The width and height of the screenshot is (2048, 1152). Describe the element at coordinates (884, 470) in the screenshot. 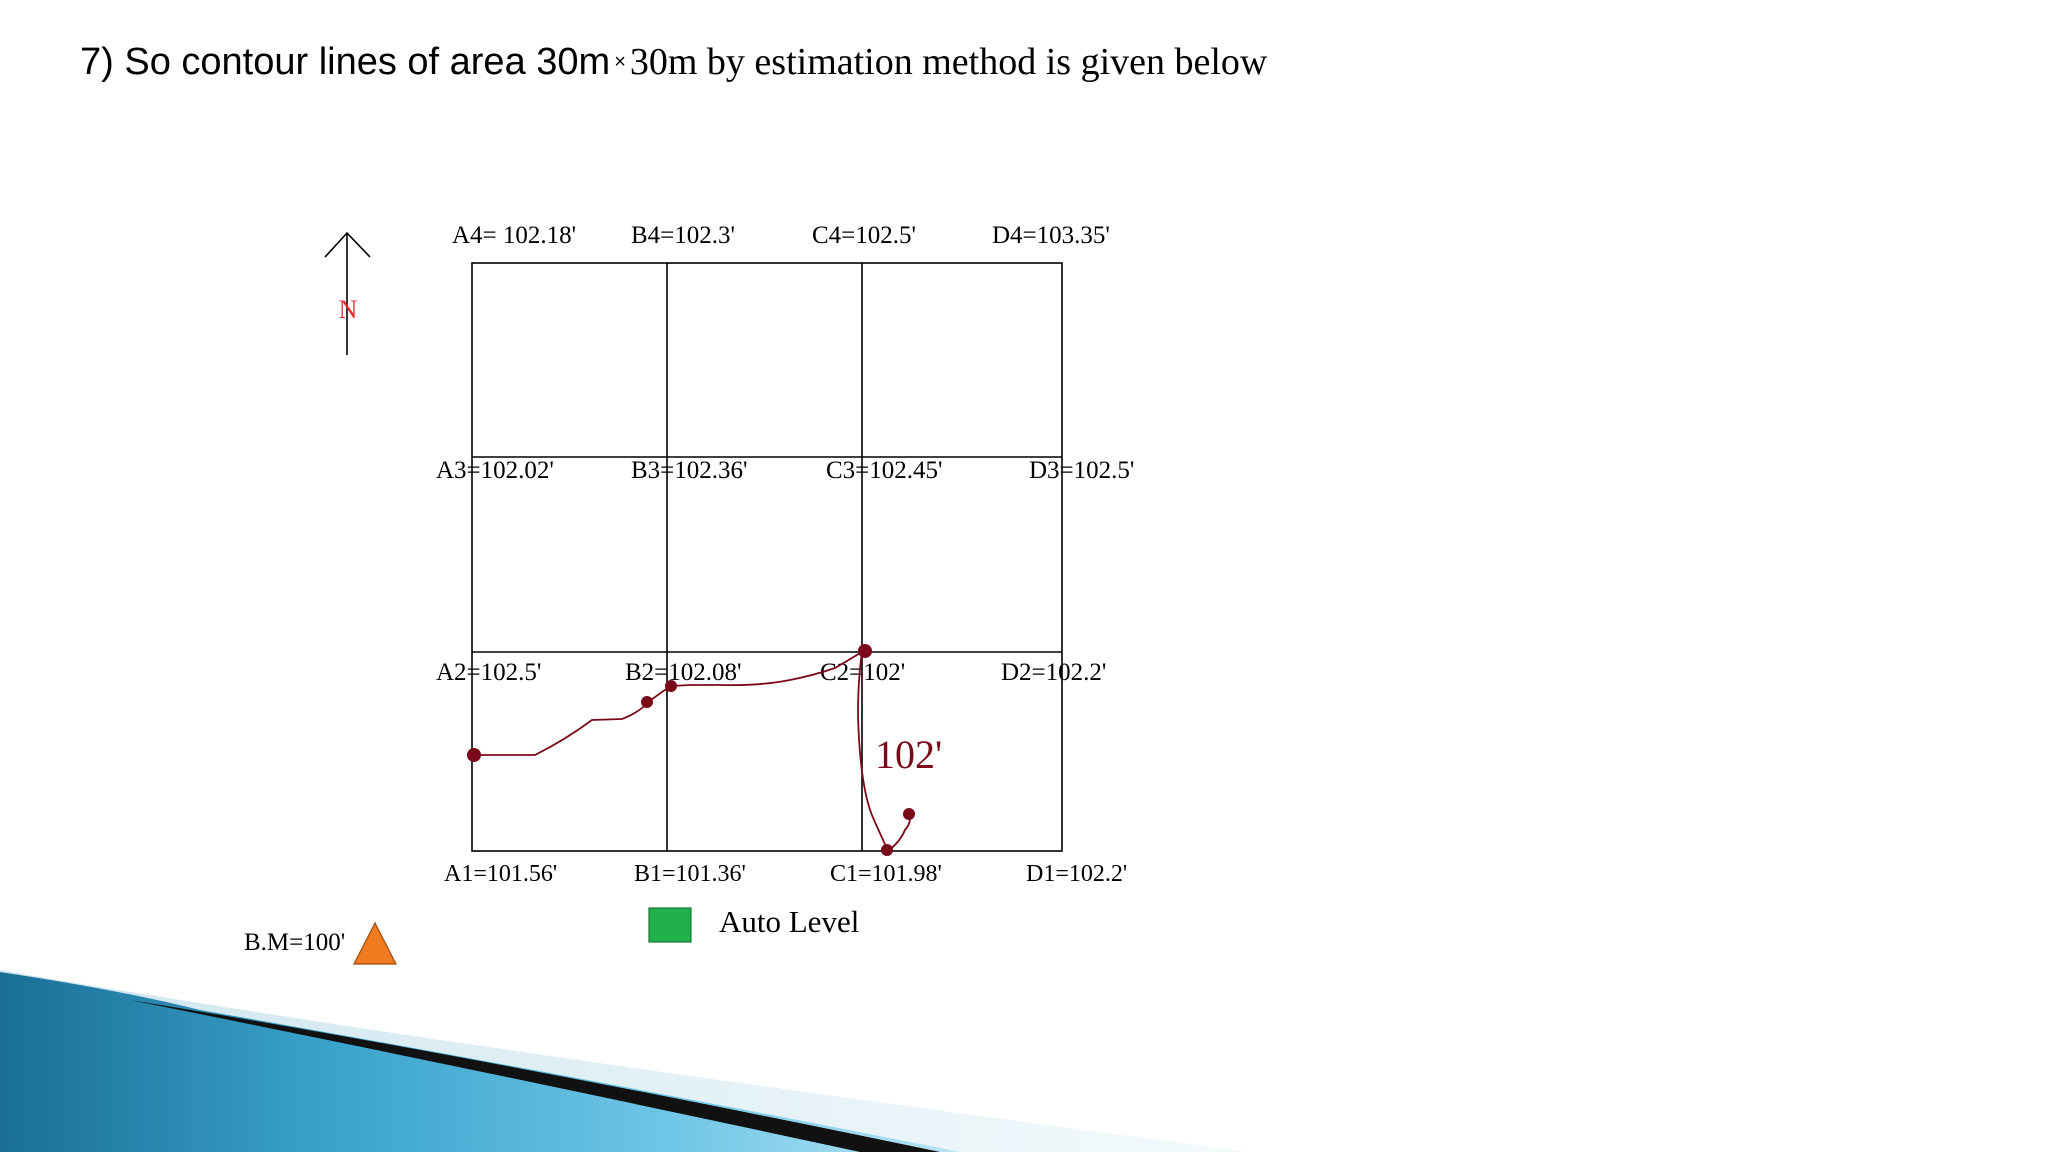

I see `point-label-c3: C3=102.45'` at that location.